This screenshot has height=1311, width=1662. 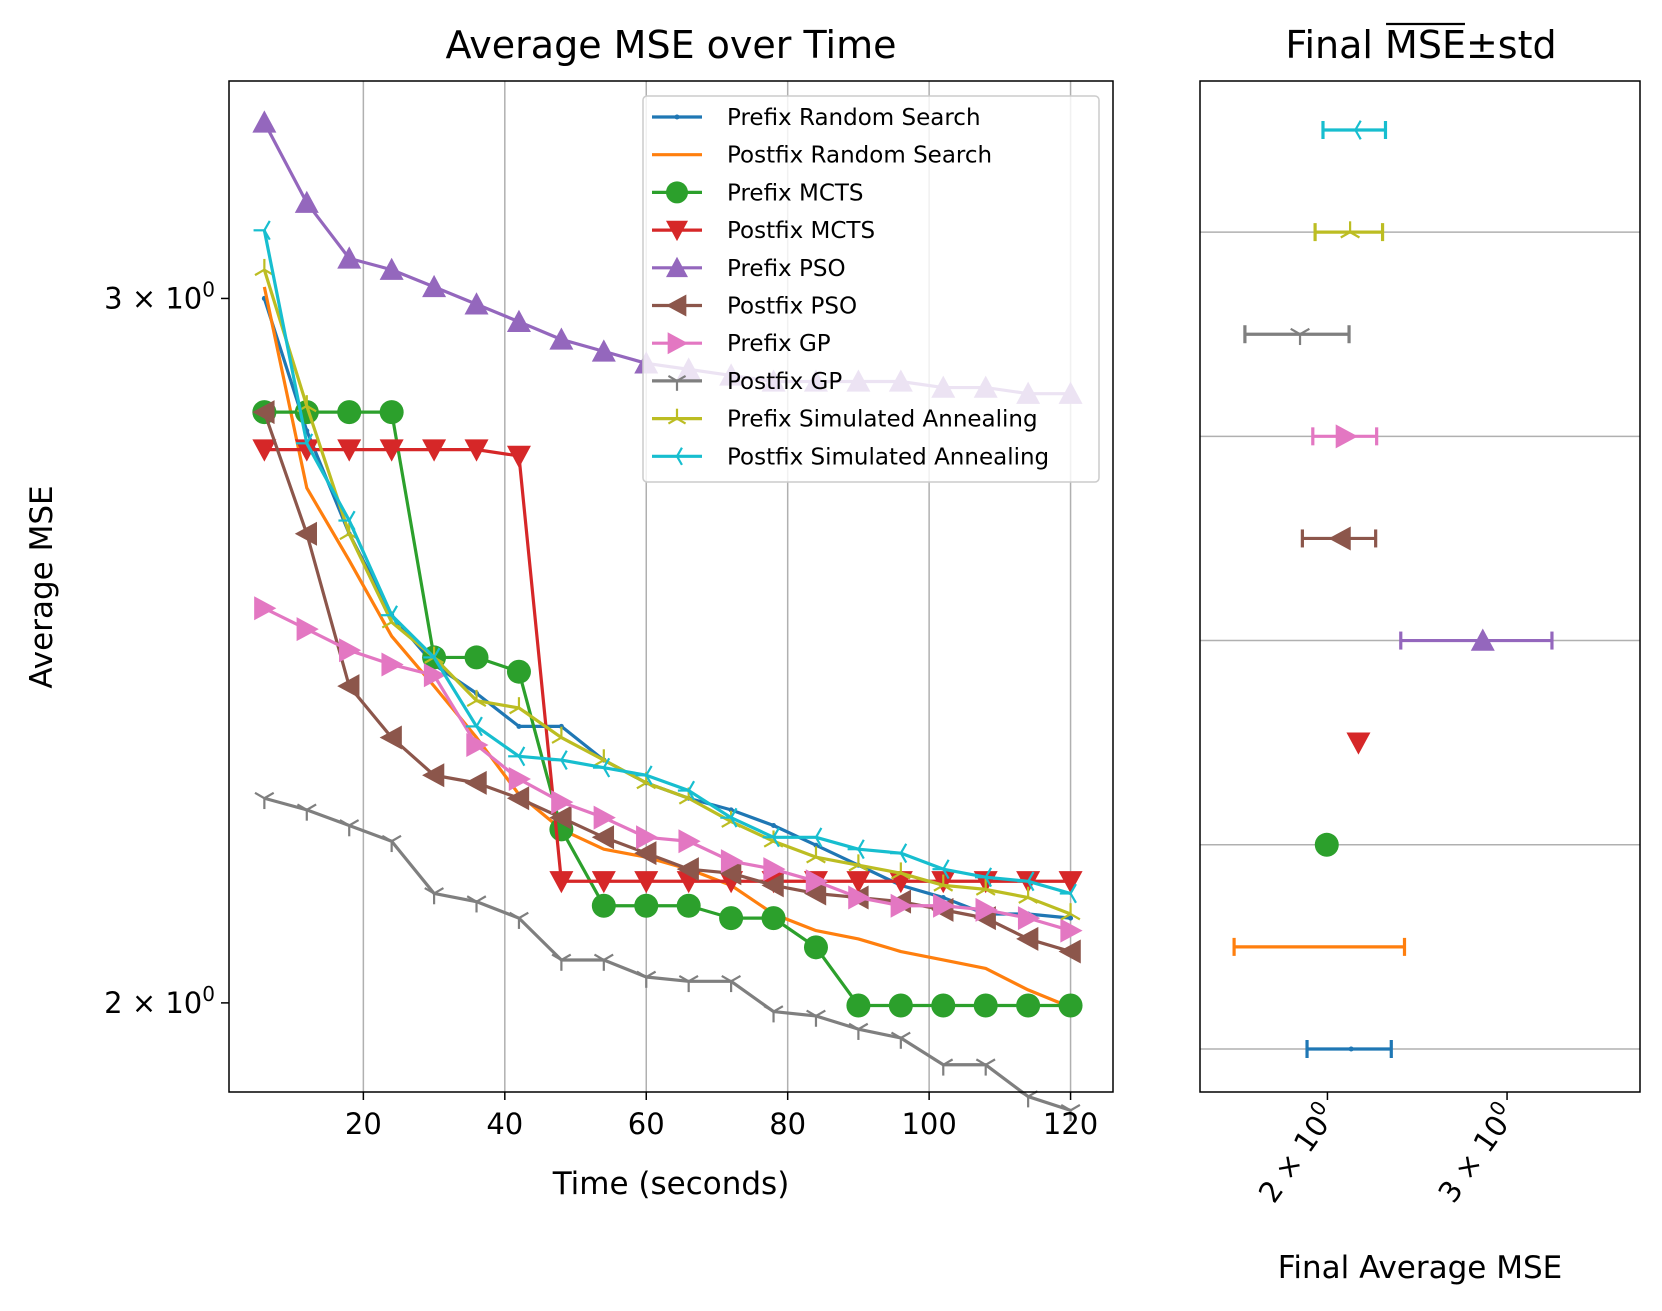 I want to click on errorbar-postfix-mcts, so click(x=1358, y=743).